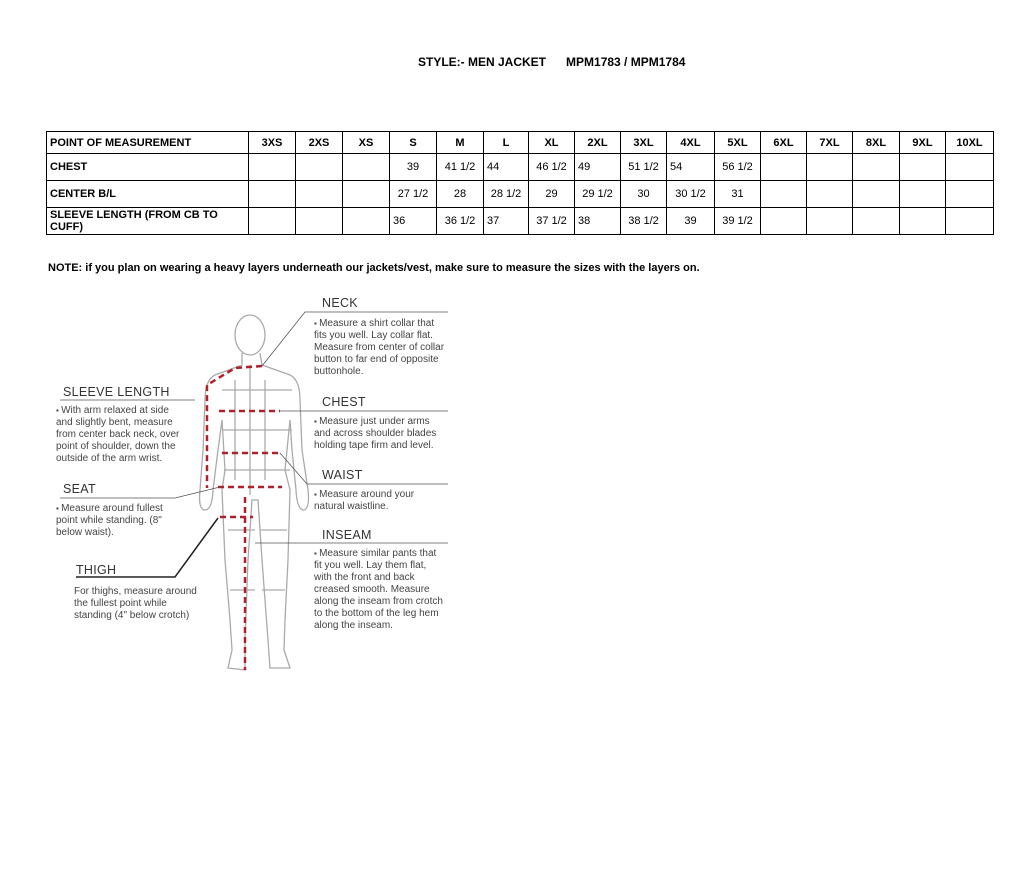  Describe the element at coordinates (96, 570) in the screenshot. I see `thigh-title: THIGH` at that location.